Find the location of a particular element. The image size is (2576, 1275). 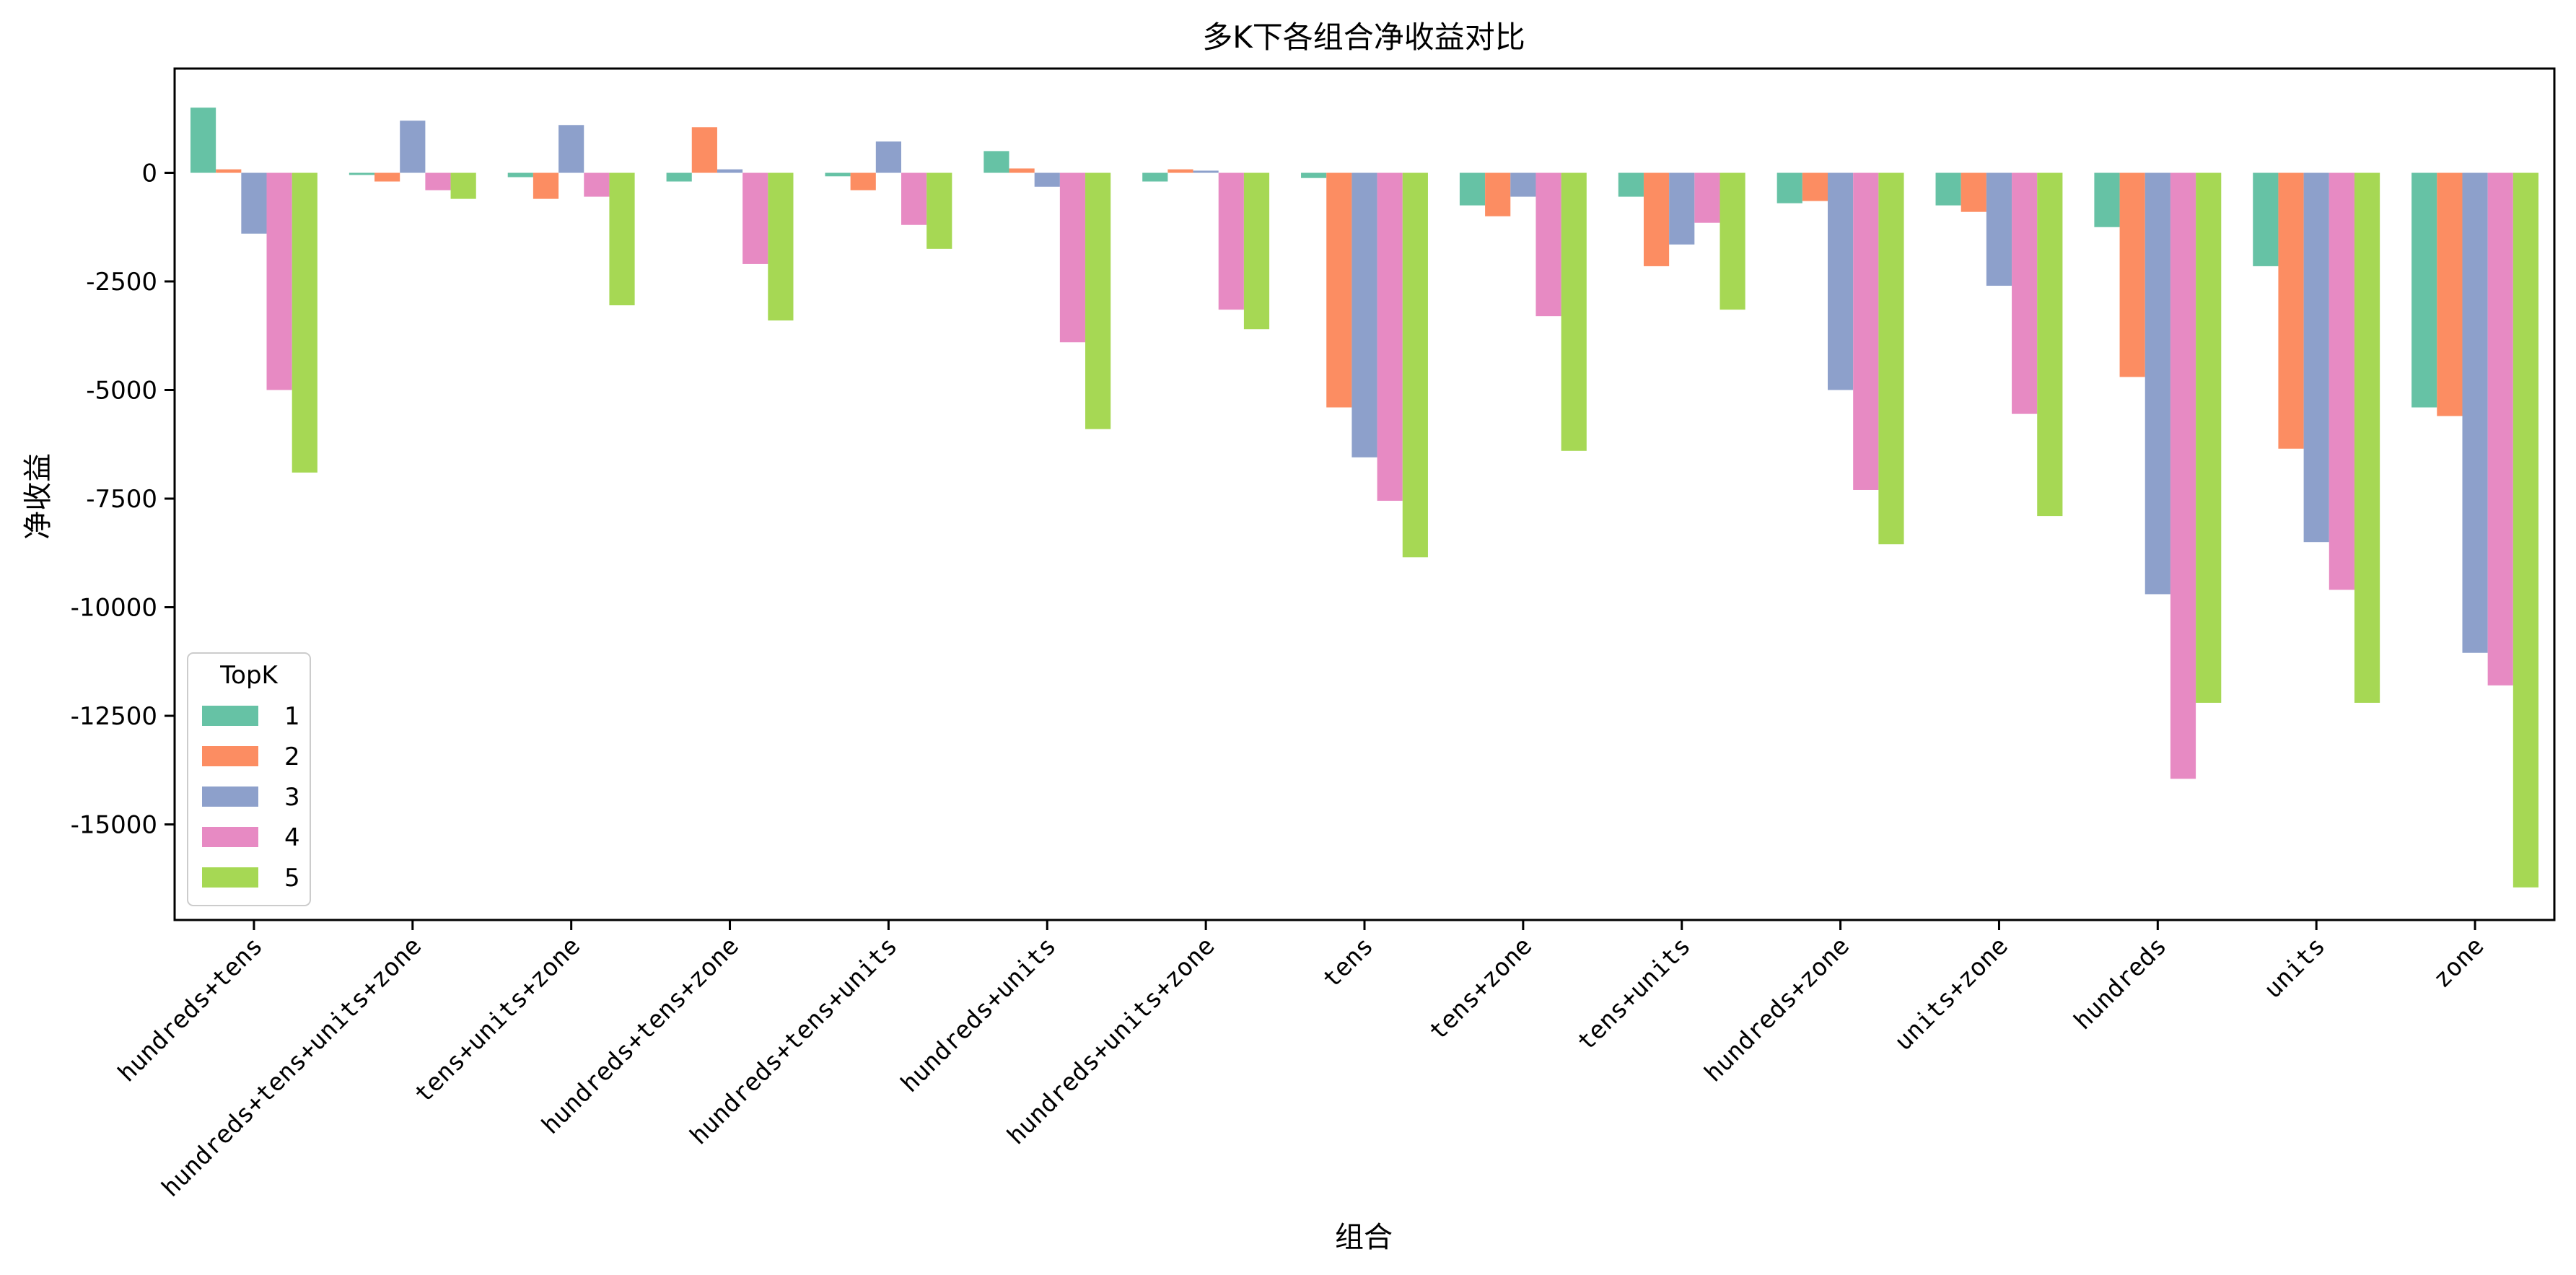

legend: TopK 1 2 3 4 5 is located at coordinates (249, 779).